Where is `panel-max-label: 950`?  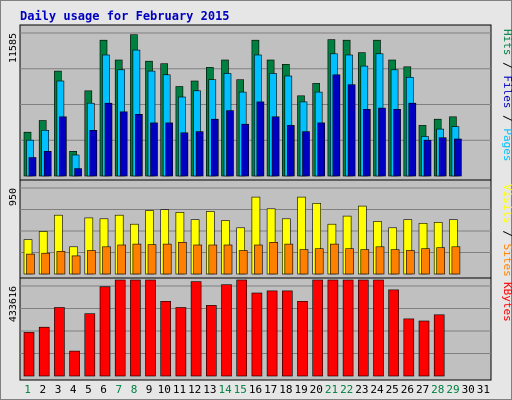
panel-max-label: 950 is located at coordinates (13, 197).